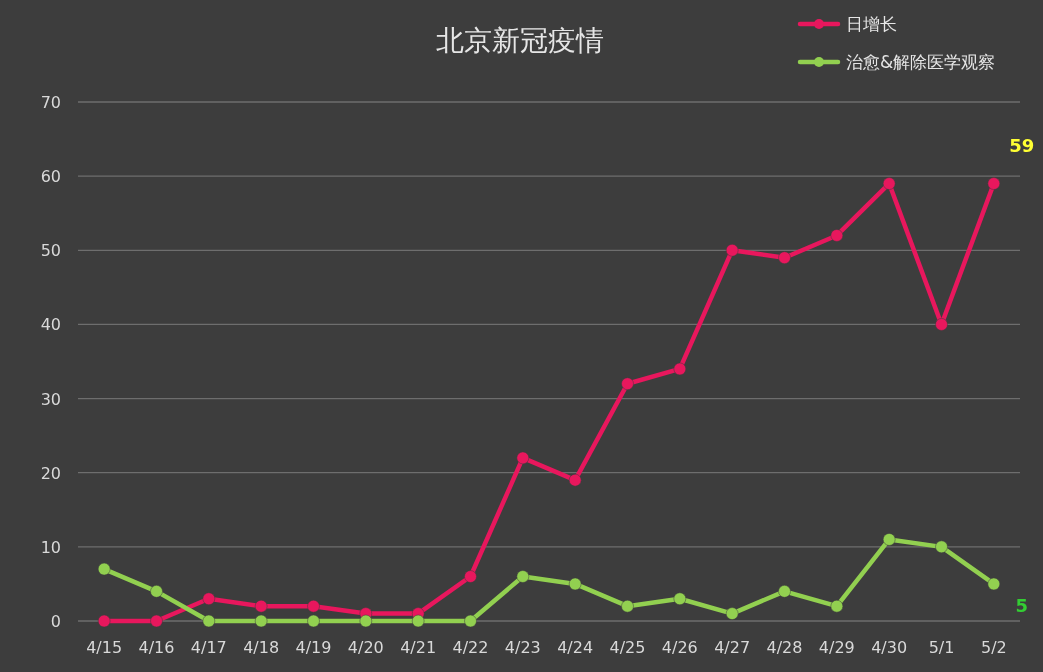 The width and height of the screenshot is (1043, 672). Describe the element at coordinates (836, 647) in the screenshot. I see `x-tick-label: 4/29` at that location.